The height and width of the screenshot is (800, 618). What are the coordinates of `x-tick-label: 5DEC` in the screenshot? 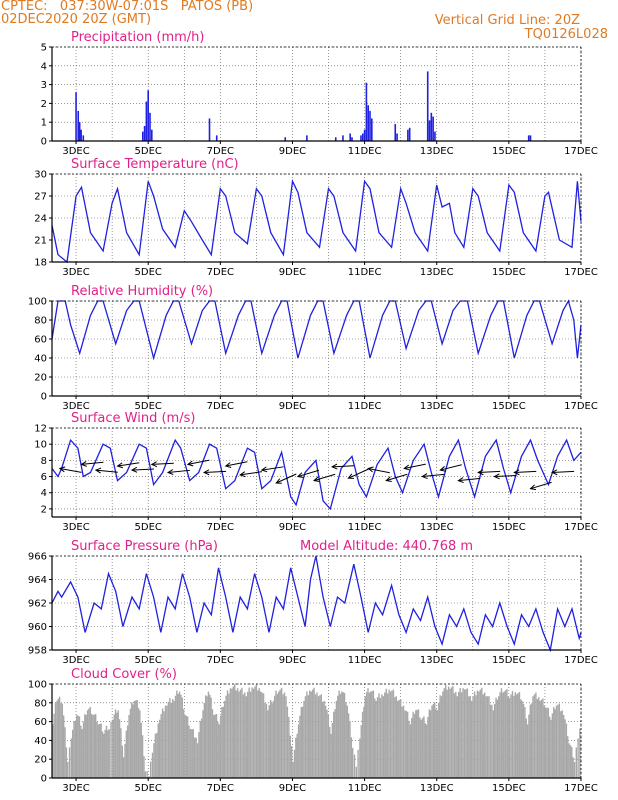 It's located at (148, 788).